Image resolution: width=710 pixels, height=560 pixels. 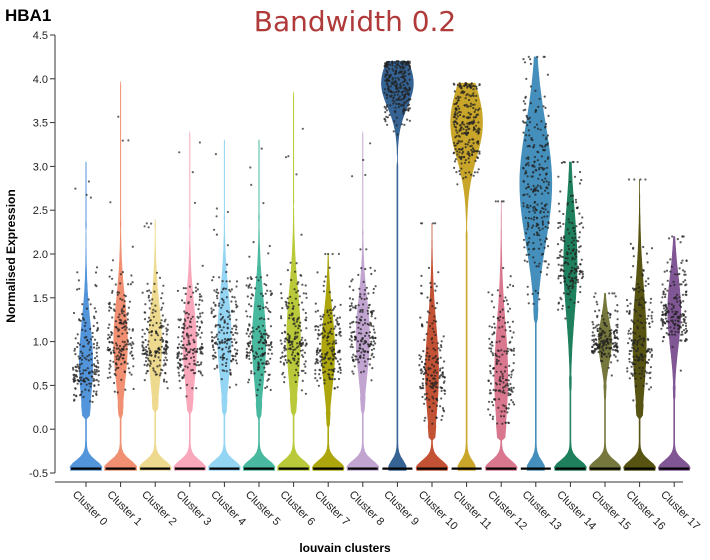 I want to click on y-tick-label: 1.5, so click(x=40, y=299).